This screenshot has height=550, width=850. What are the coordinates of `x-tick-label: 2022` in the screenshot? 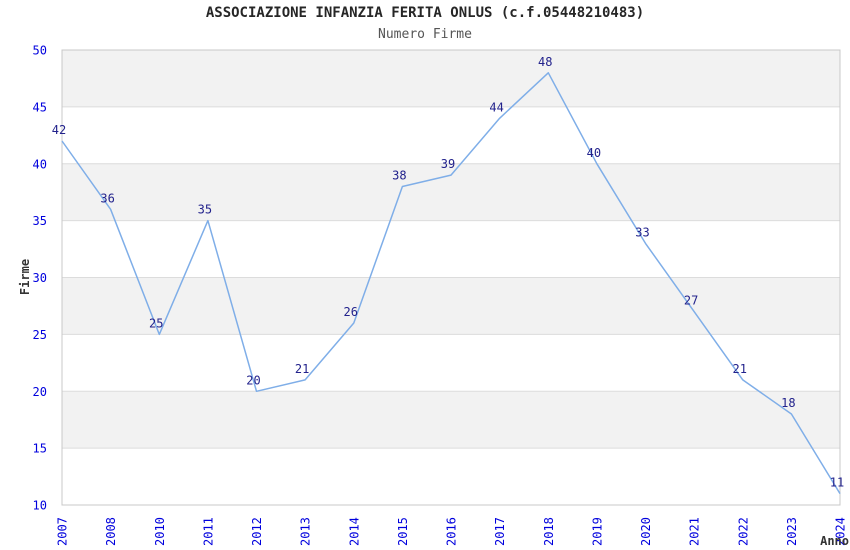 It's located at (743, 531).